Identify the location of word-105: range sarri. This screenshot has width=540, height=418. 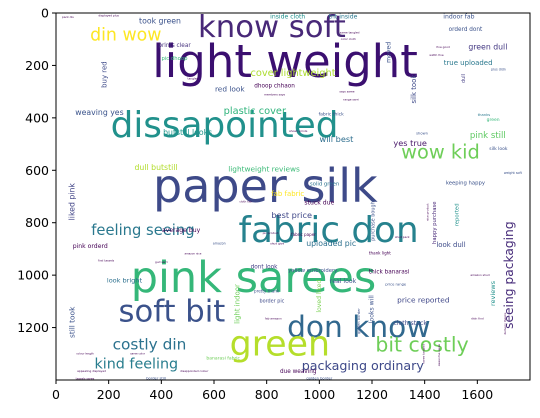
(351, 100).